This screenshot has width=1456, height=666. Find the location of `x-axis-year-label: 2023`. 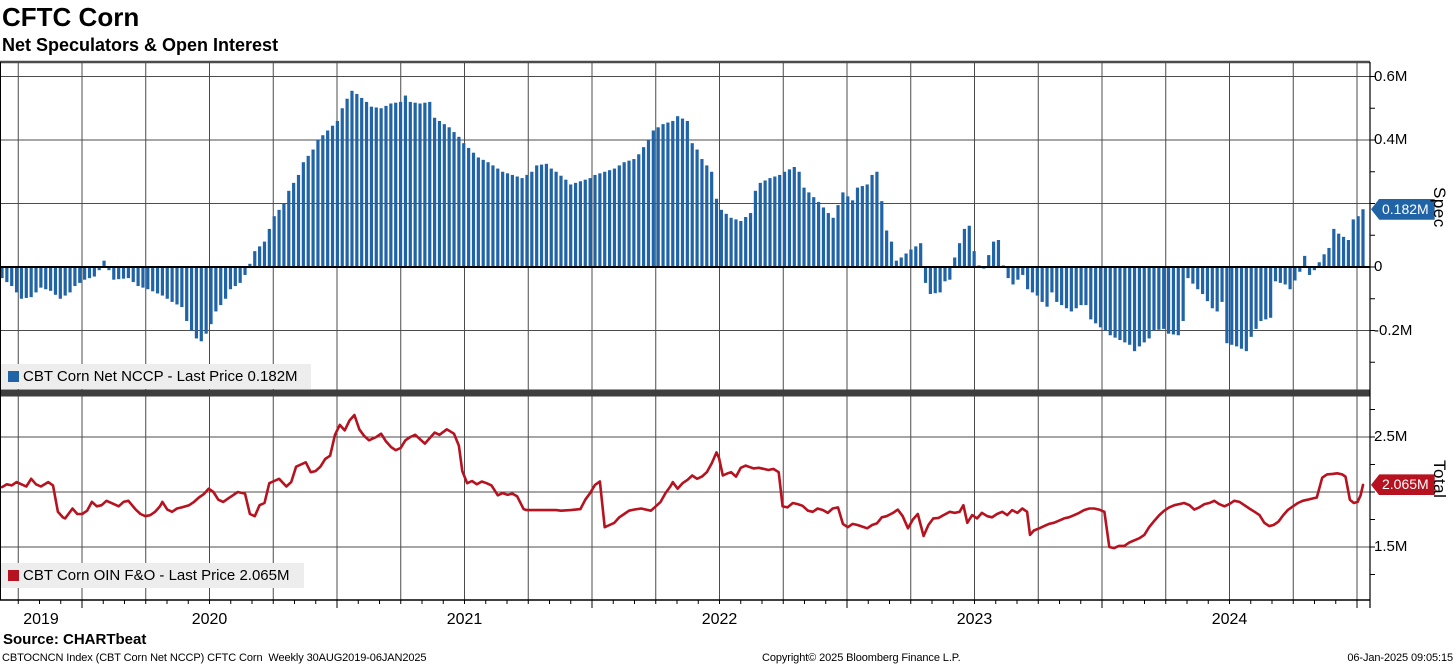

x-axis-year-label: 2023 is located at coordinates (974, 619).